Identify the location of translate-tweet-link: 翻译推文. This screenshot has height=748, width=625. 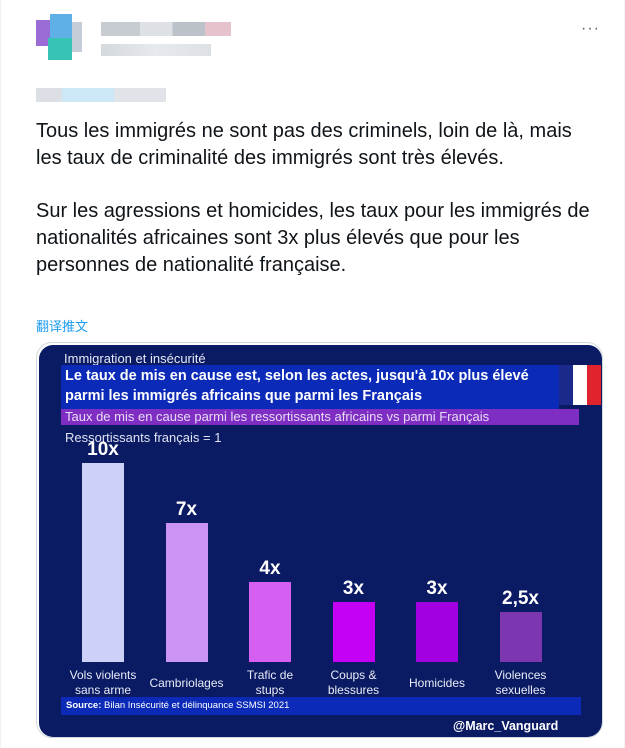
(62, 326).